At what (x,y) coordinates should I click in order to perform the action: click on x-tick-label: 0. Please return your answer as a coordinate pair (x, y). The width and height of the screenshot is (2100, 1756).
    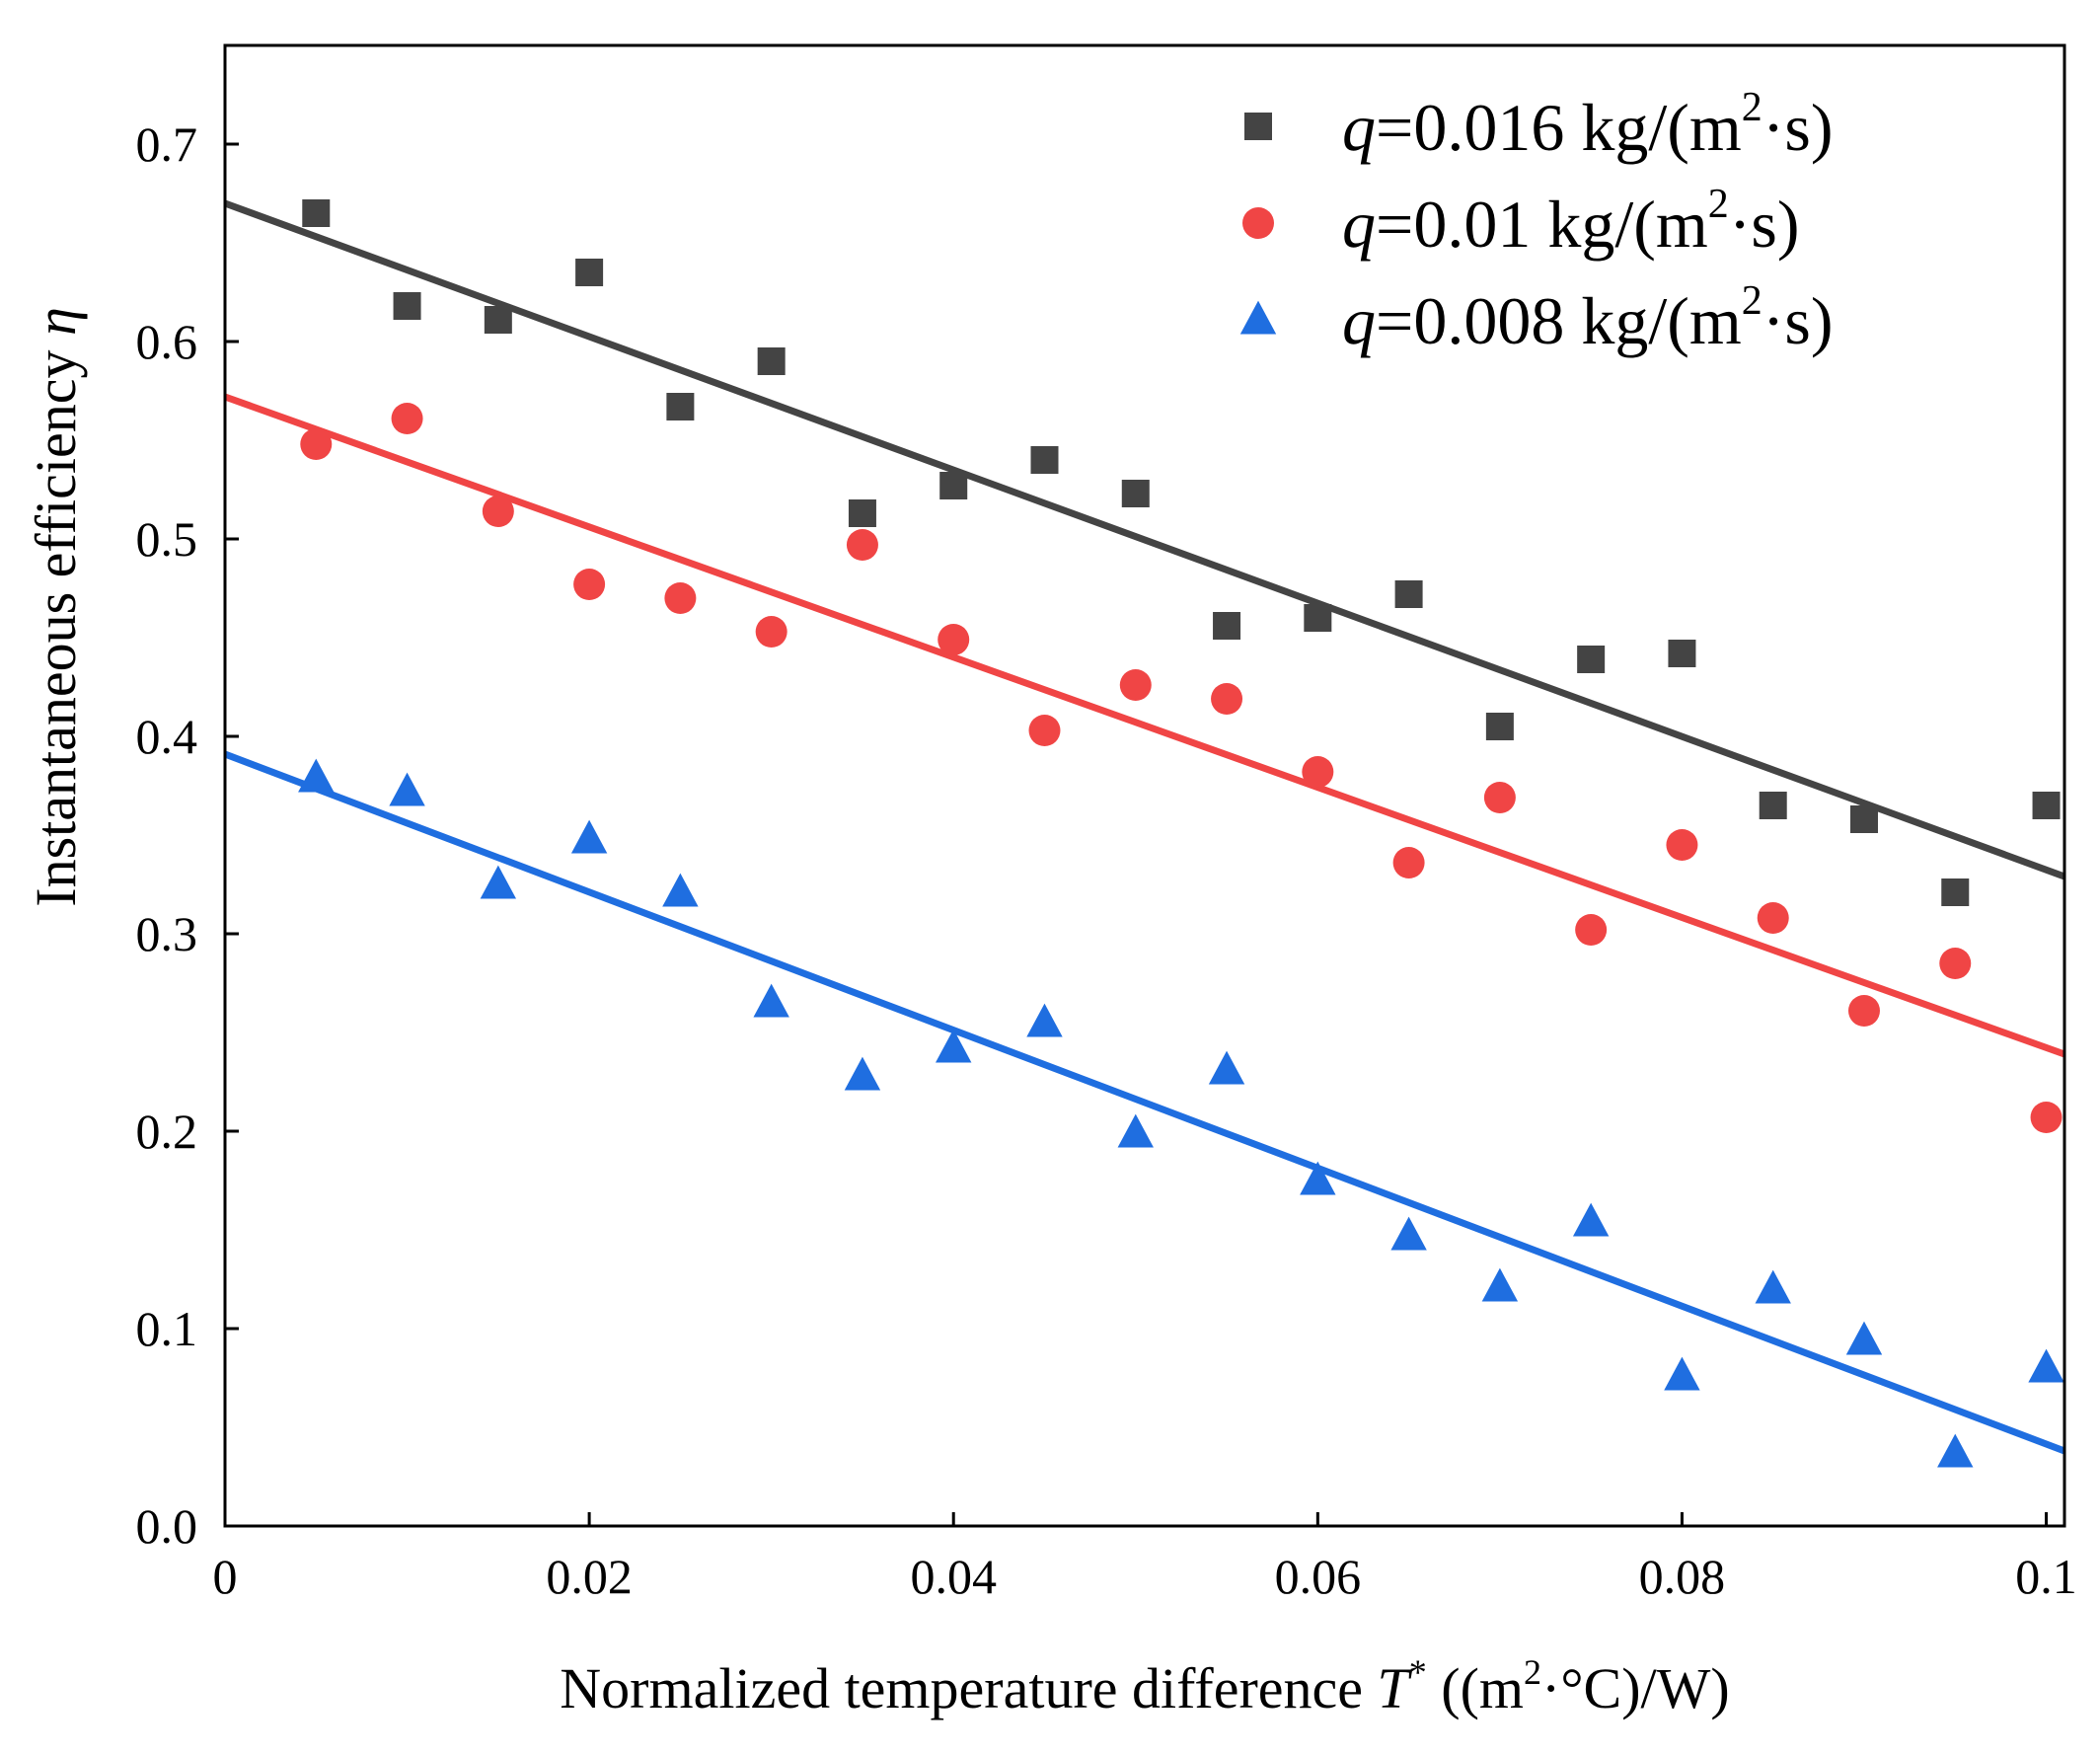
    Looking at the image, I should click on (225, 1576).